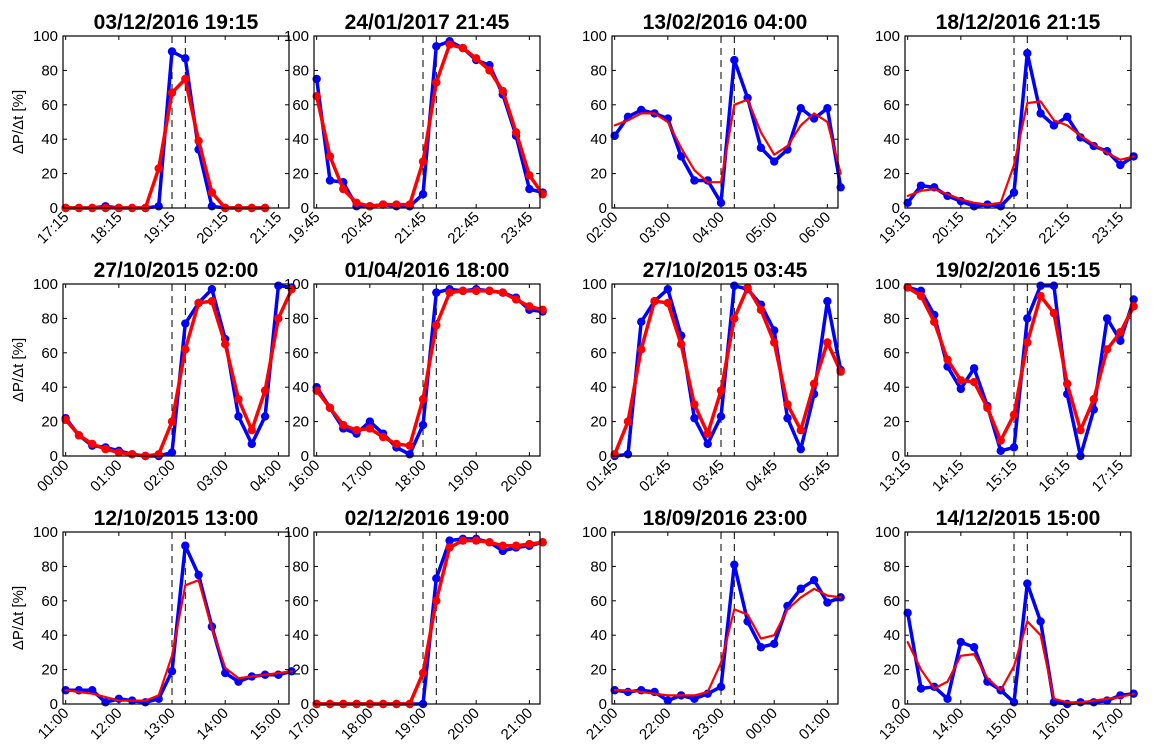 The image size is (1158, 751). Describe the element at coordinates (357, 228) in the screenshot. I see `x-tick-label: 20:45` at that location.